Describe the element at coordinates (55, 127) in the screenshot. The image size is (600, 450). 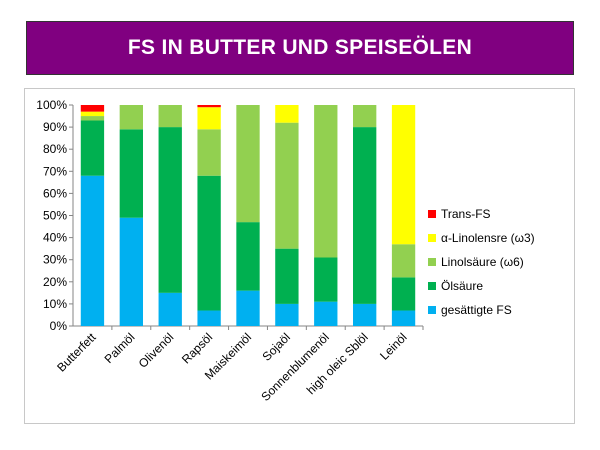
I see `y-tick-label: 90%` at that location.